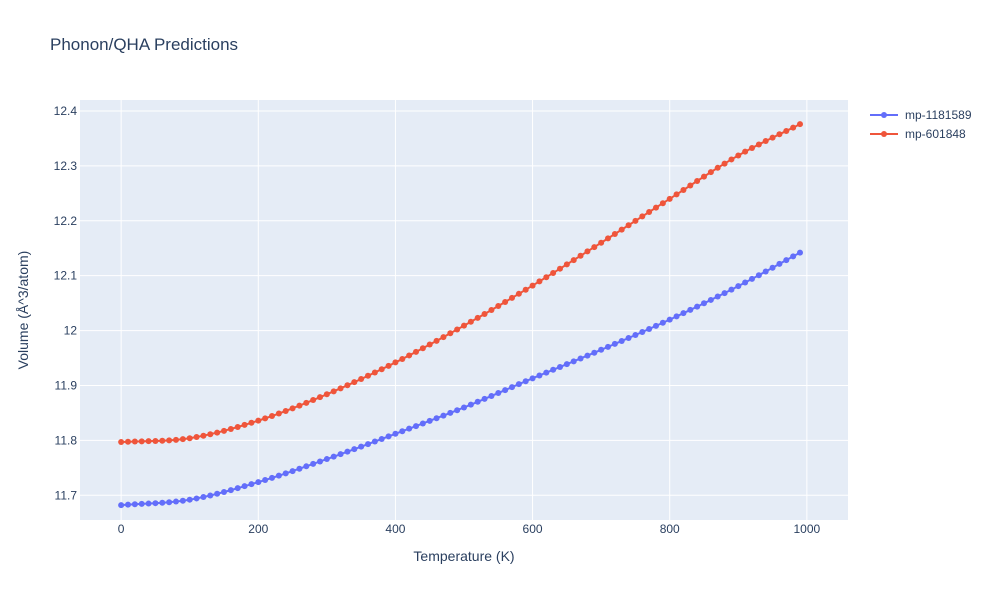  What do you see at coordinates (66, 495) in the screenshot?
I see `y-tick-label: 11.7` at bounding box center [66, 495].